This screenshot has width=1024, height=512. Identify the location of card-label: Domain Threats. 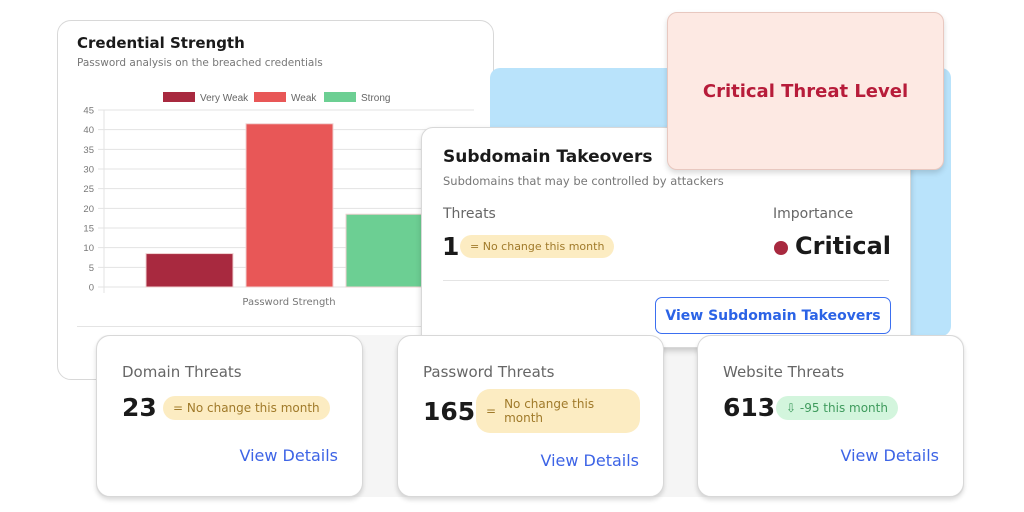
(182, 372).